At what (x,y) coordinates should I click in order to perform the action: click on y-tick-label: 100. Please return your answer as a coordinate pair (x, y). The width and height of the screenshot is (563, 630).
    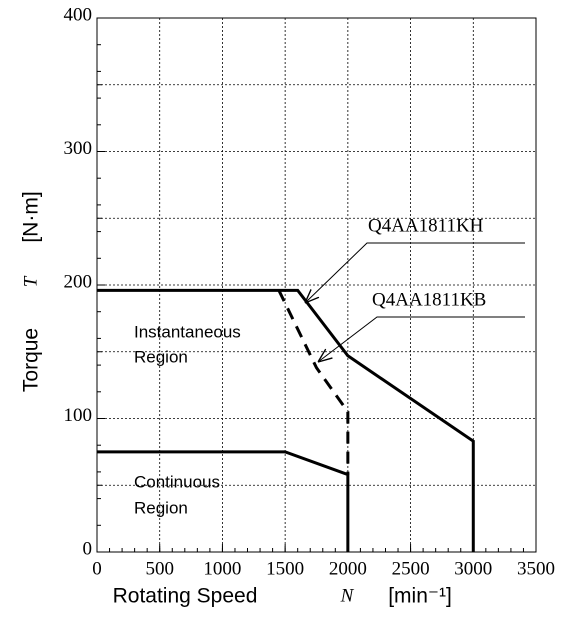
    Looking at the image, I should click on (78, 415).